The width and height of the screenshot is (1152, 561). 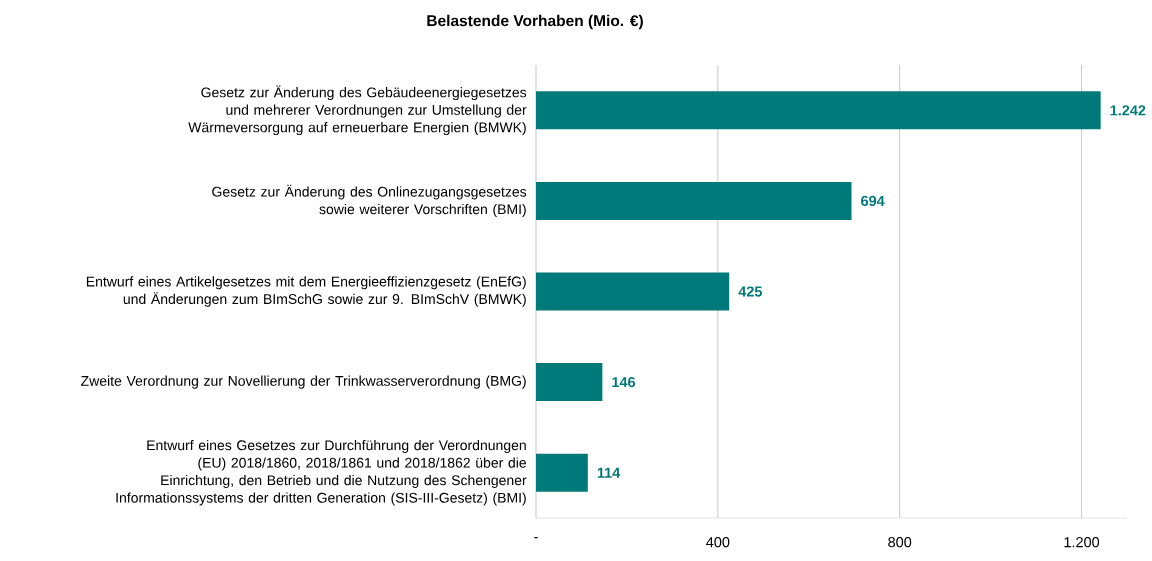 What do you see at coordinates (873, 201) in the screenshot?
I see `data-label: 694` at bounding box center [873, 201].